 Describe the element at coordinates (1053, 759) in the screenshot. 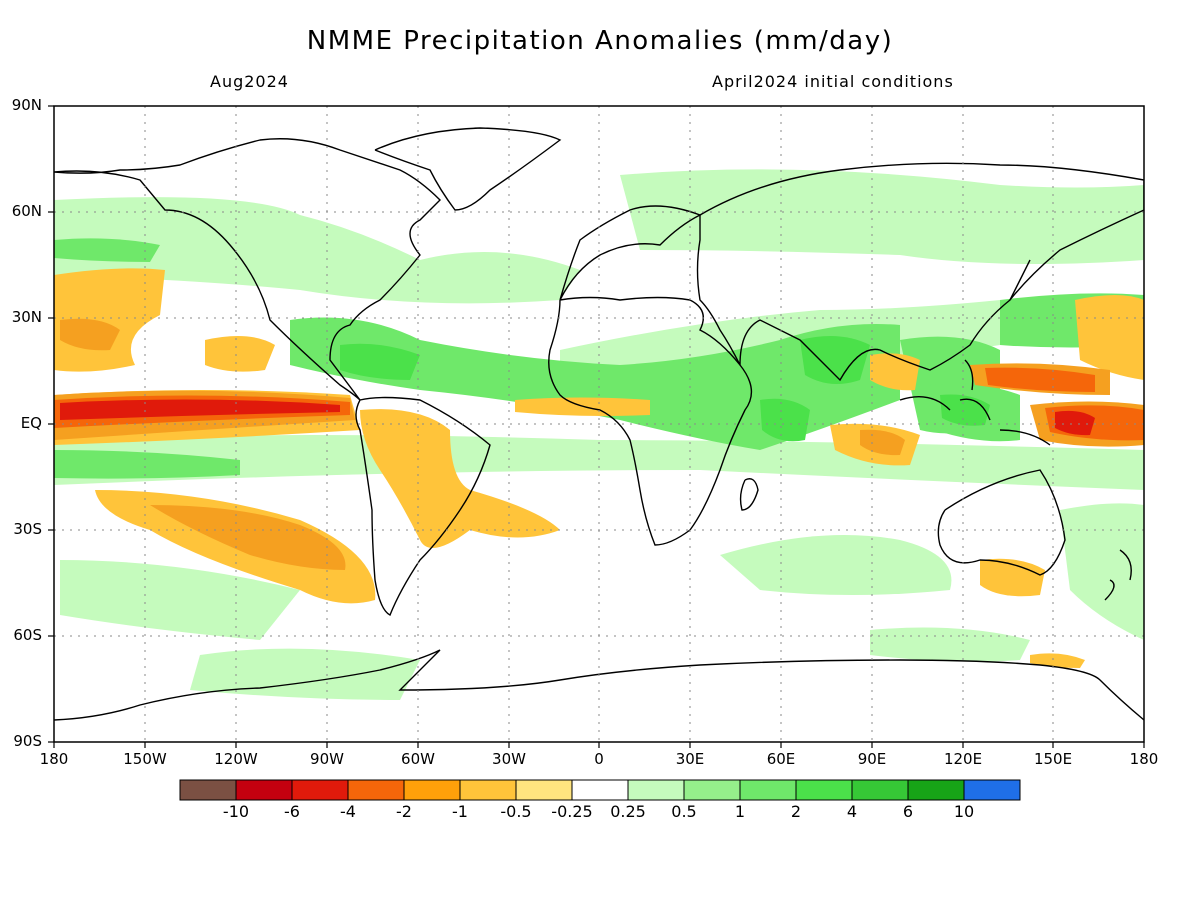

I see `lon-label: 150E` at that location.